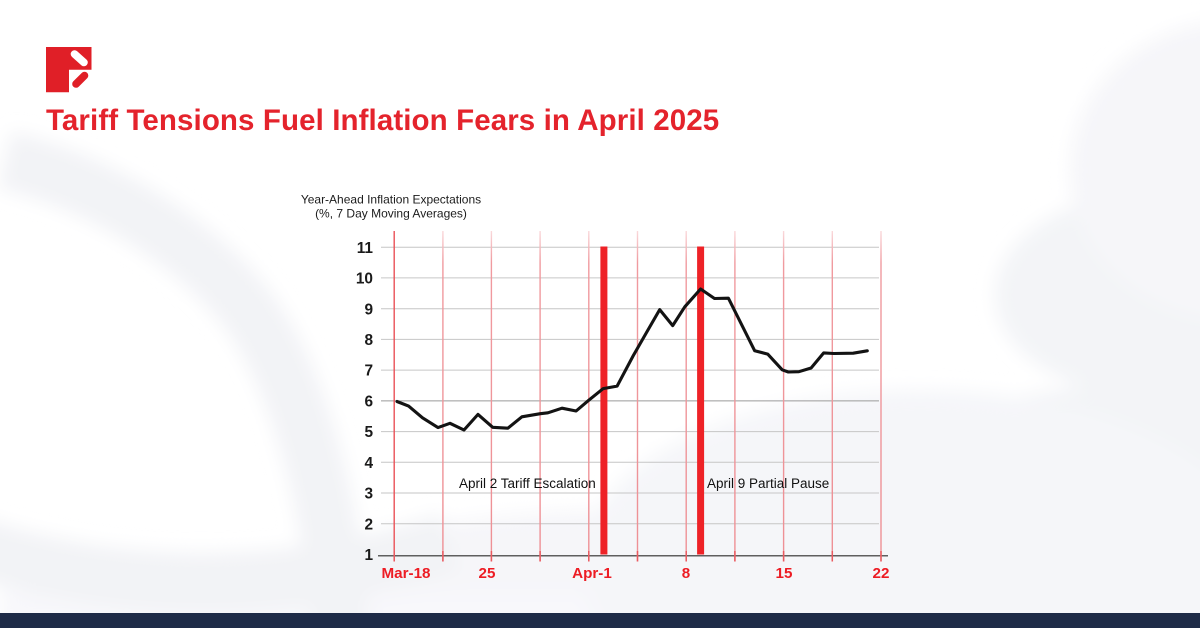  What do you see at coordinates (487, 573) in the screenshot?
I see `svg-text: 25` at bounding box center [487, 573].